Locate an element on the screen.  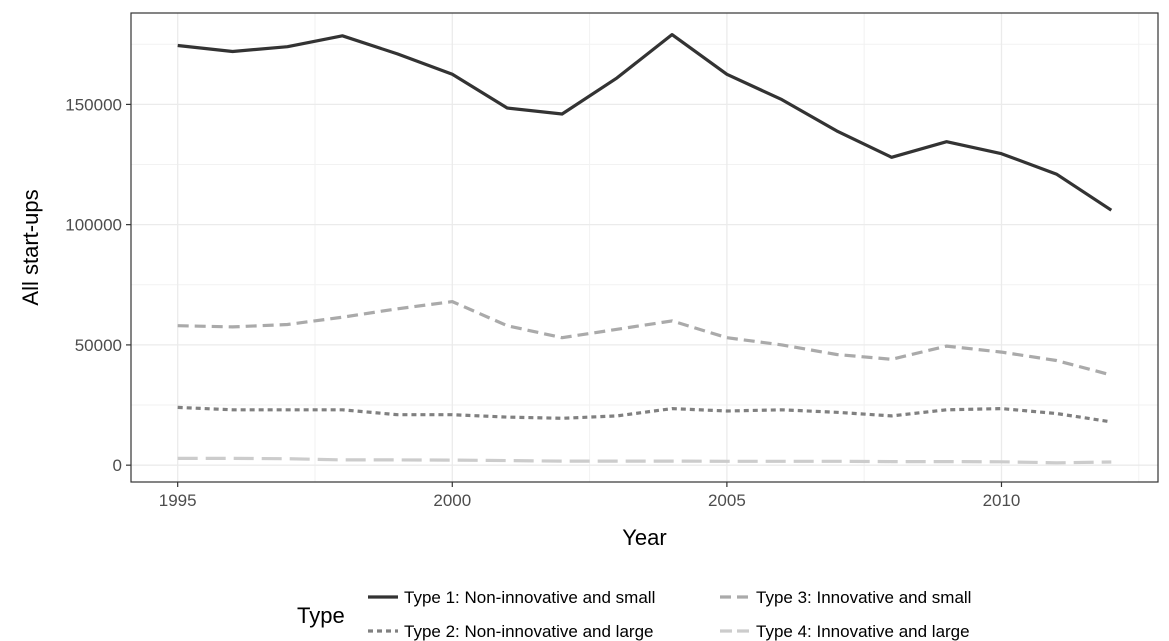
x-tick-label: 1995 is located at coordinates (178, 500).